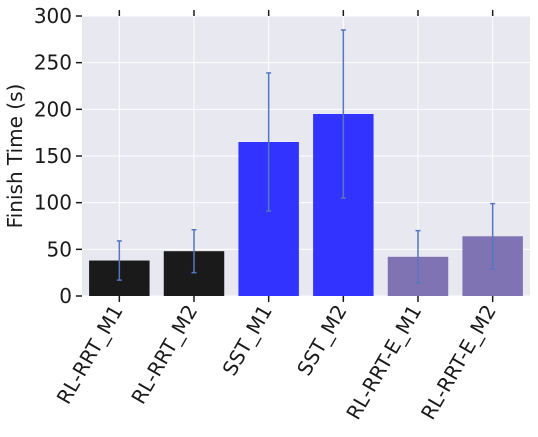  What do you see at coordinates (65, 296) in the screenshot?
I see `y-tick-label: 0` at bounding box center [65, 296].